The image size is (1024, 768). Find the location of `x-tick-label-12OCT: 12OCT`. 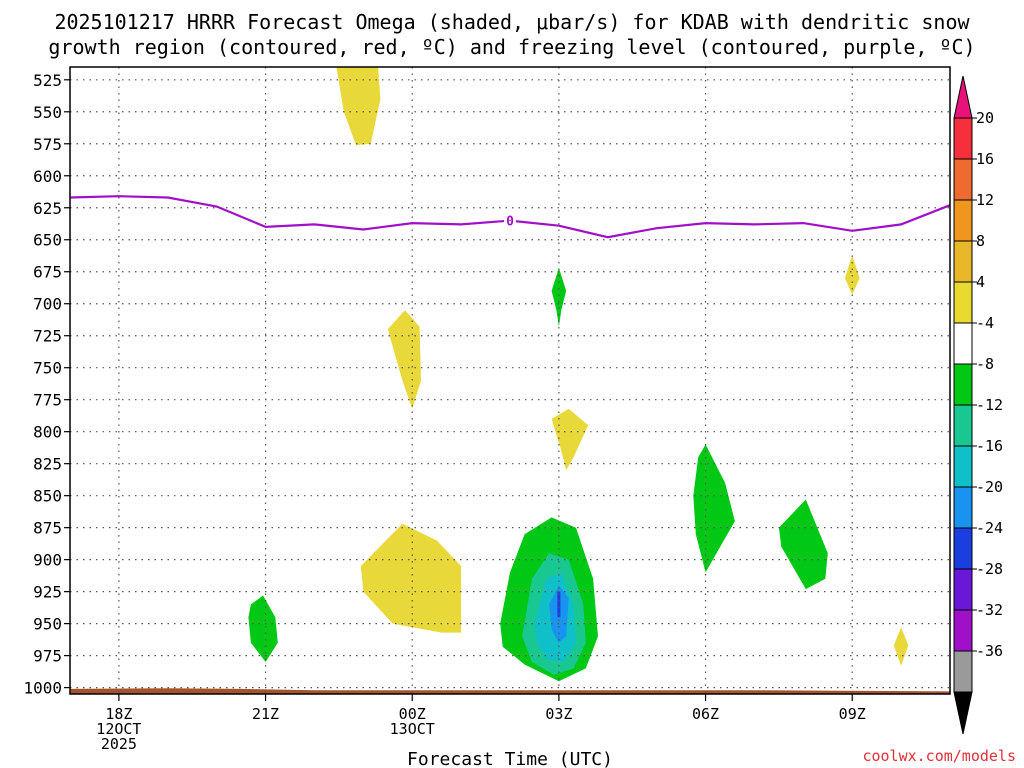

x-tick-label-12OCT: 12OCT is located at coordinates (118, 729).